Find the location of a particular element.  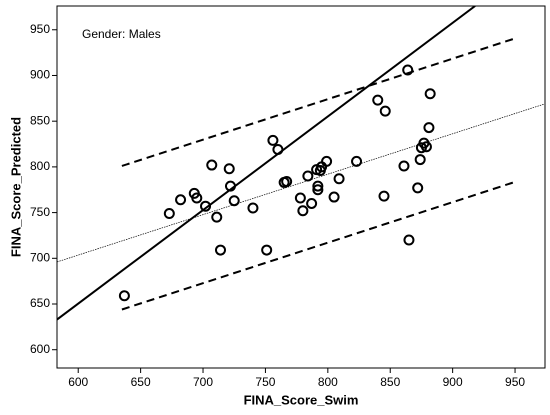

y-tick-label: 900 is located at coordinates (40, 75).